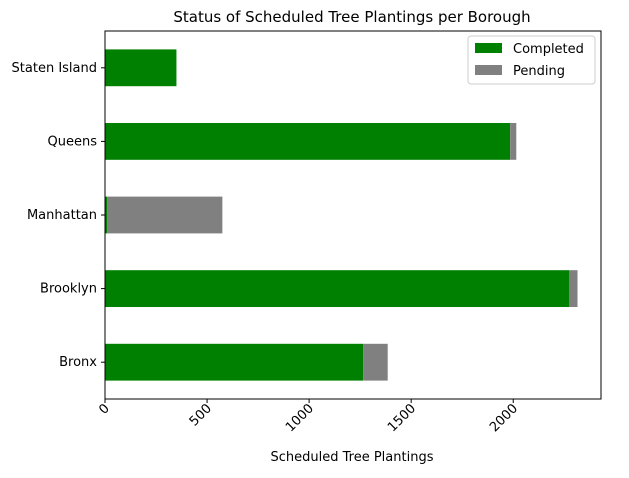 The width and height of the screenshot is (629, 478). I want to click on bar-completed-manhattan, so click(106, 215).